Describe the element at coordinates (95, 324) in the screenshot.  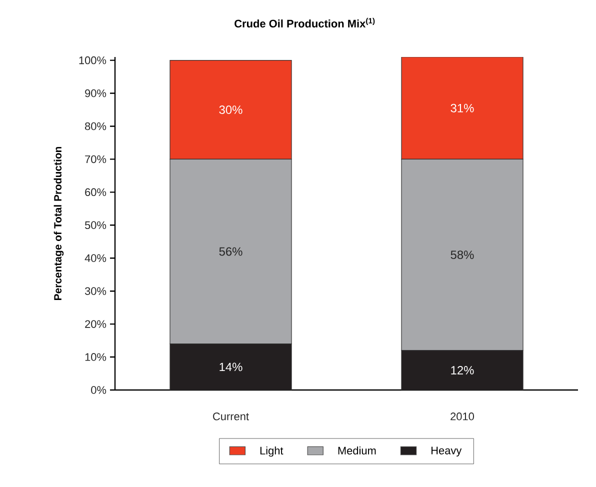
I see `y-tick-label: 20%` at that location.